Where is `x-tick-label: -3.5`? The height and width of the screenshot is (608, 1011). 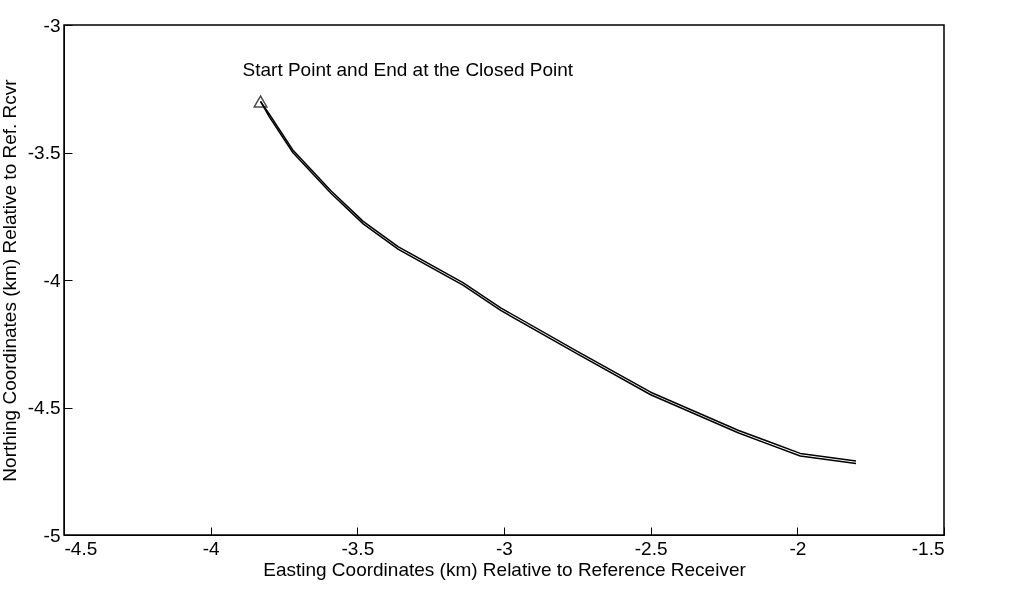 x-tick-label: -3.5 is located at coordinates (358, 548).